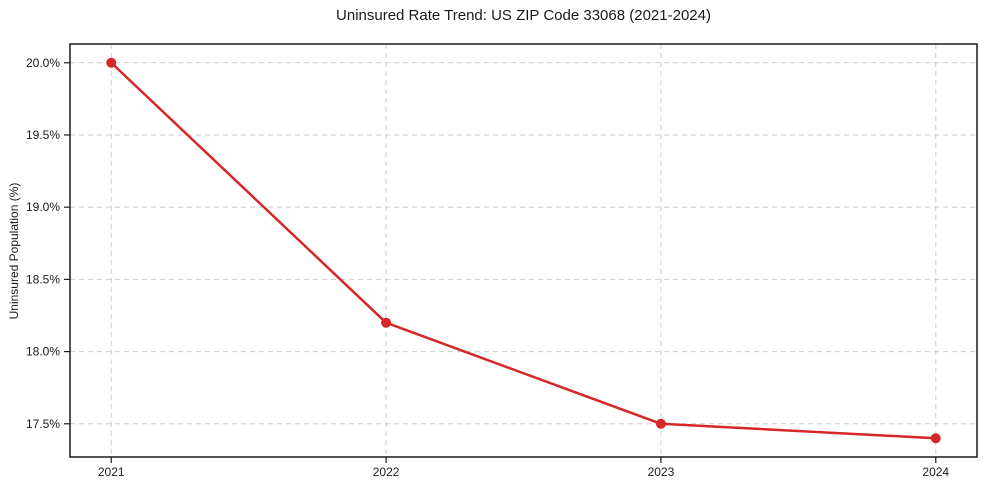 The image size is (989, 490). Describe the element at coordinates (43, 63) in the screenshot. I see `y-tick-label: 20.0%` at that location.